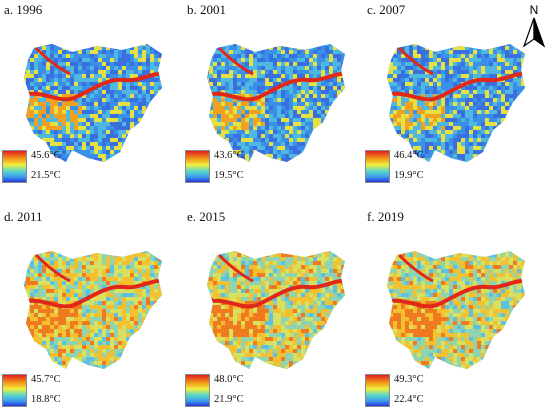 This screenshot has width=550, height=418. I want to click on legend-max: 48.0°C, so click(229, 379).